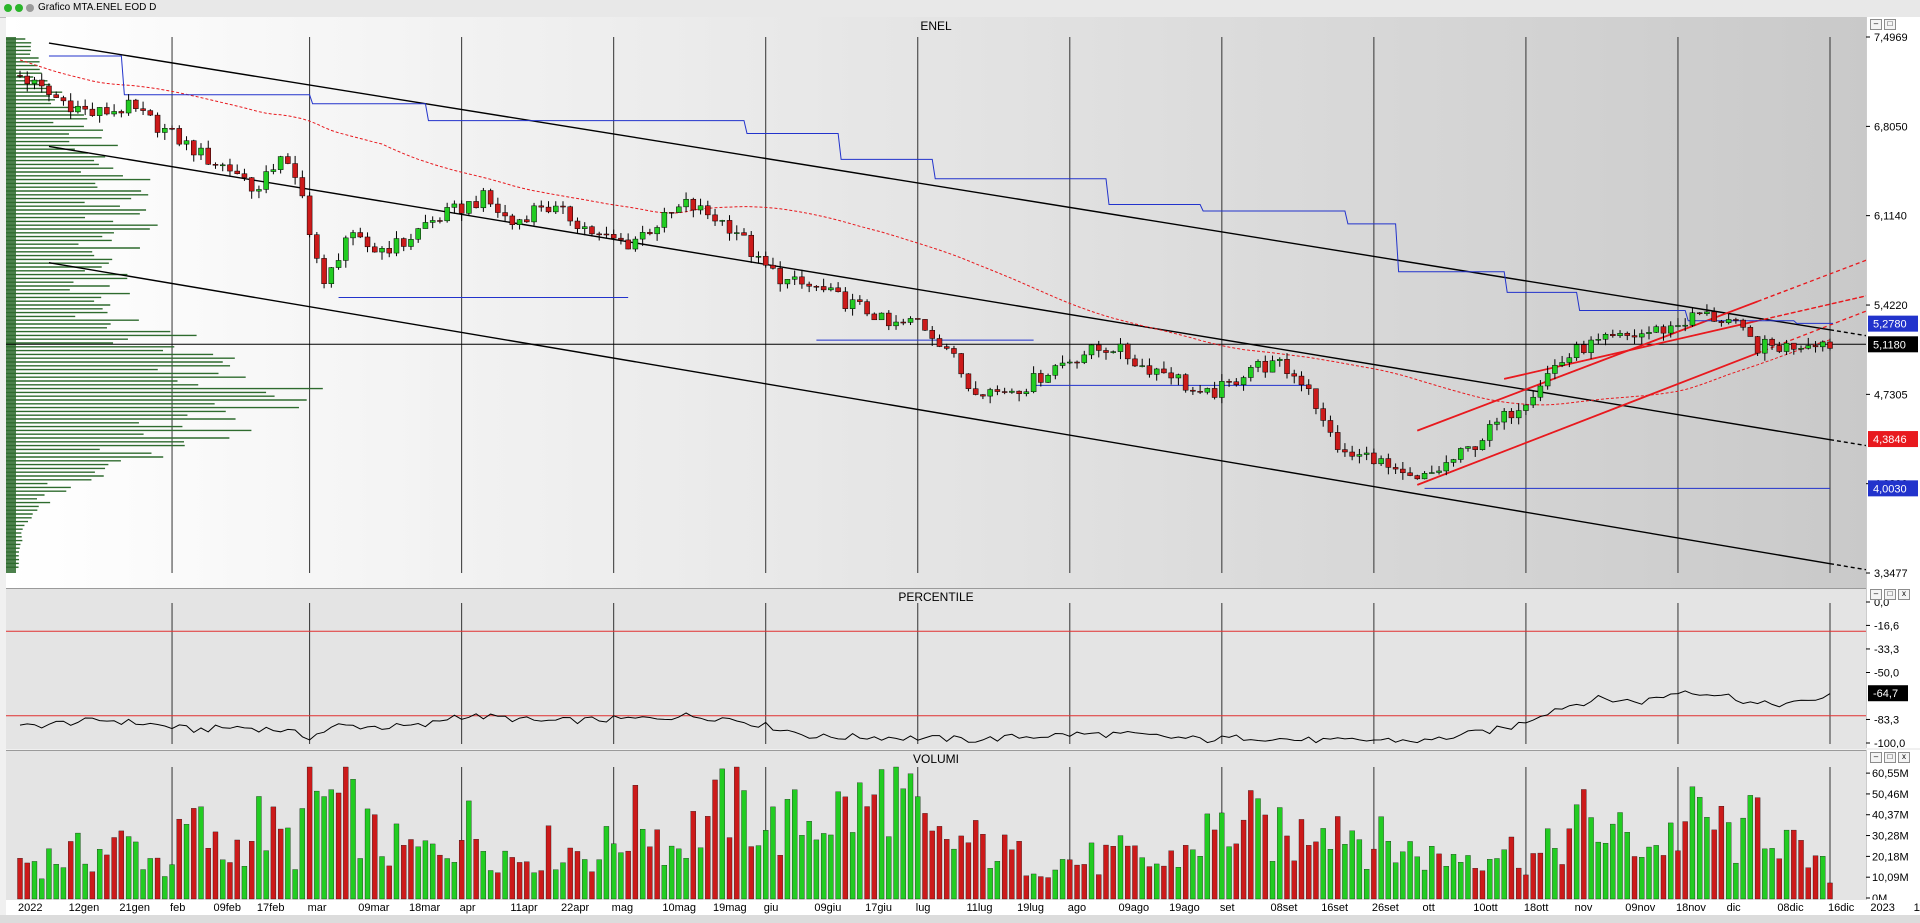 The image size is (1920, 923). Describe the element at coordinates (1904, 757) in the screenshot. I see `volume-close-button: x` at that location.